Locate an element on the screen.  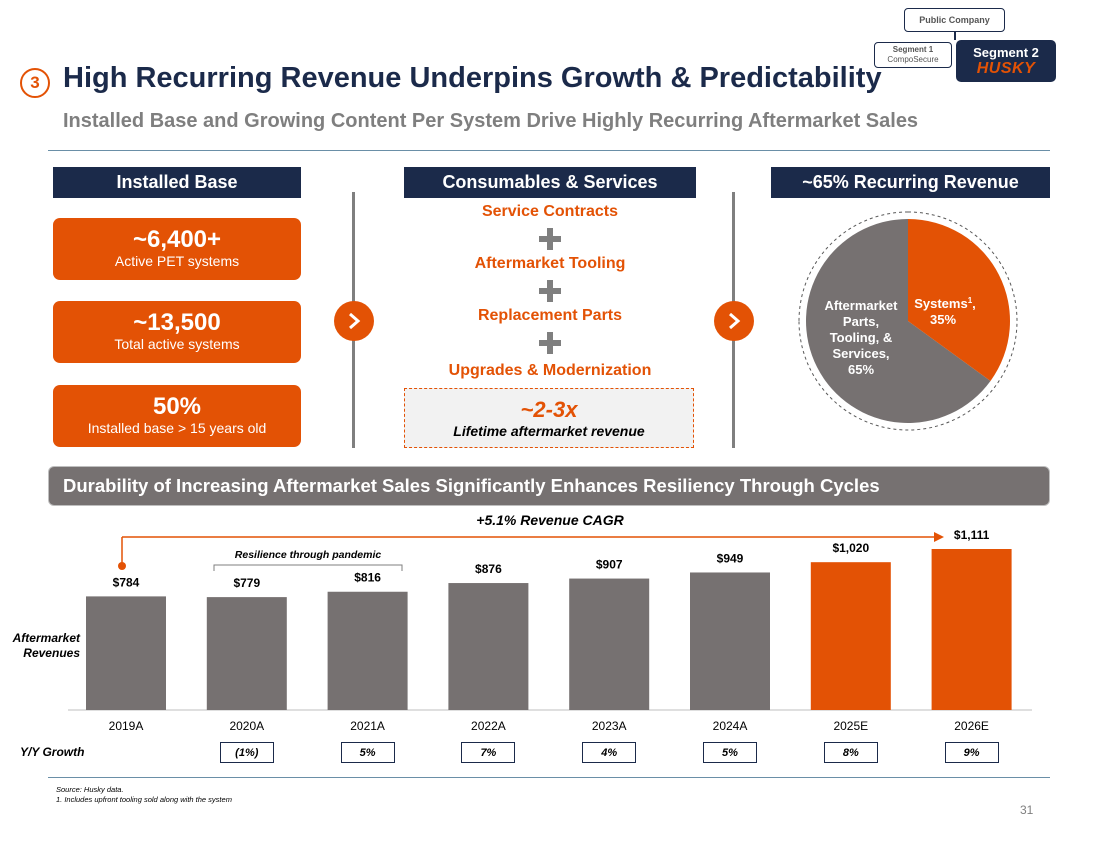
footer-divider is located at coordinates (549, 777).